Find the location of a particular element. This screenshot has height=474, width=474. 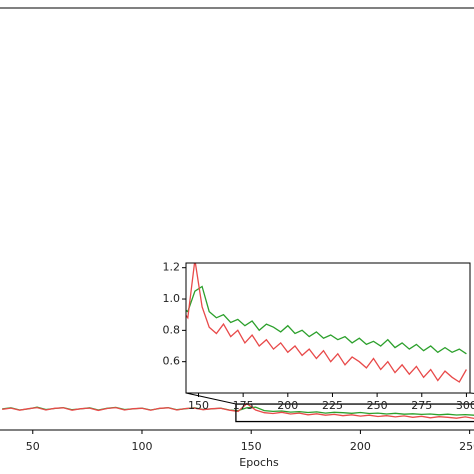

x-tick-label: 150 is located at coordinates (251, 446).